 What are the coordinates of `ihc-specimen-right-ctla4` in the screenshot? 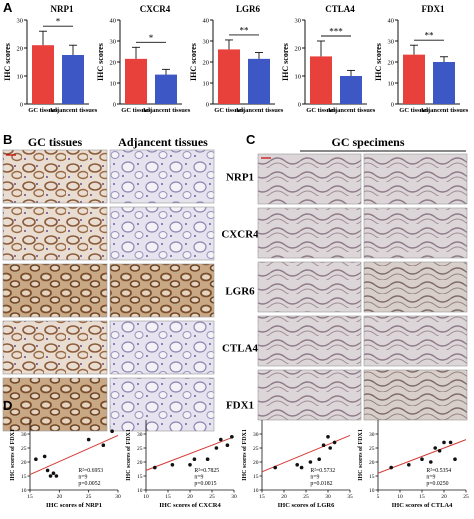 It's located at (415, 341).